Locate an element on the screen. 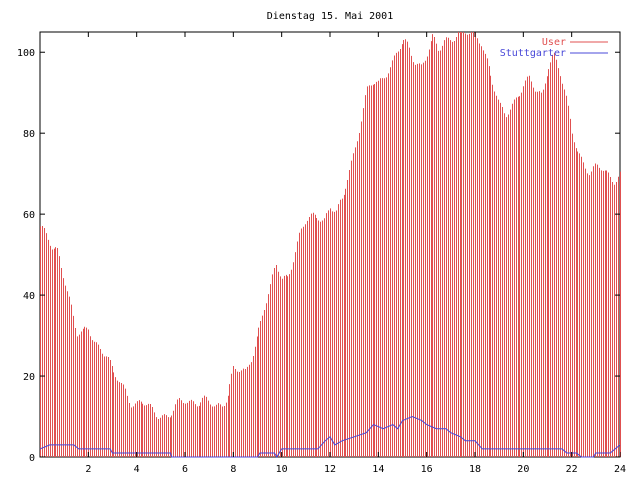 The image size is (640, 480). chart-title: Dienstag 15. Mai 2001 is located at coordinates (330, 16).